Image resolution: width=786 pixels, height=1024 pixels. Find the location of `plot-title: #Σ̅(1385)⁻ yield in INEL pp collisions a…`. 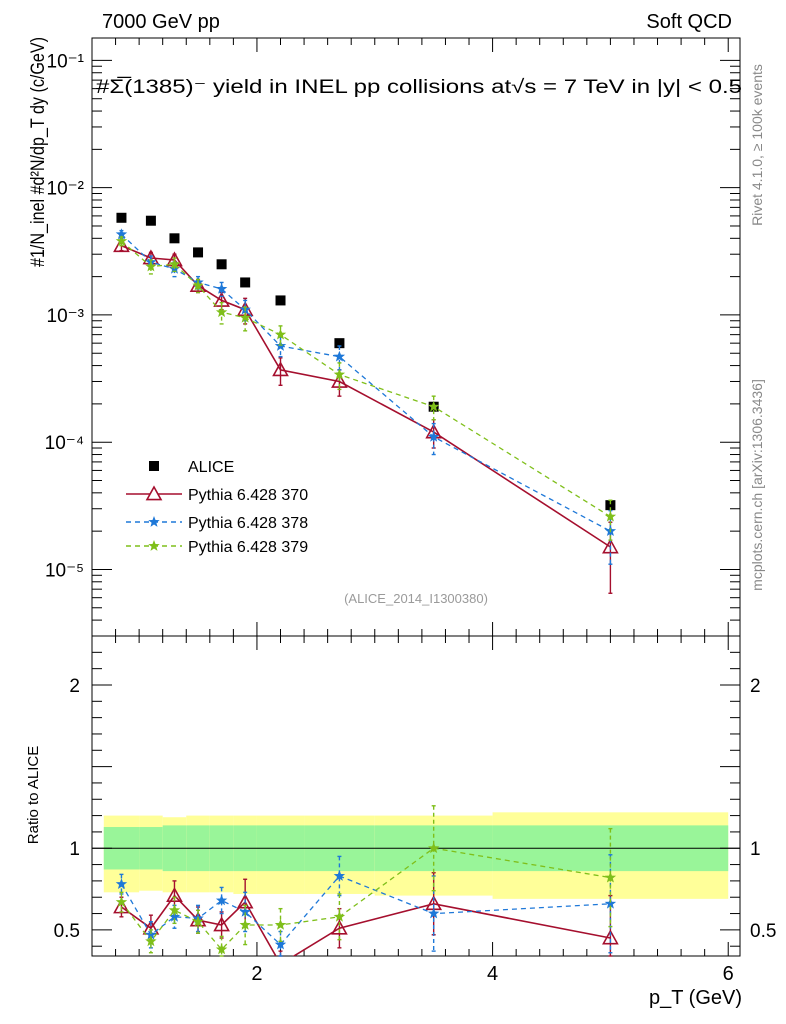

plot-title: #Σ̅(1385)⁻ yield in INEL pp collisions a… is located at coordinates (419, 87).